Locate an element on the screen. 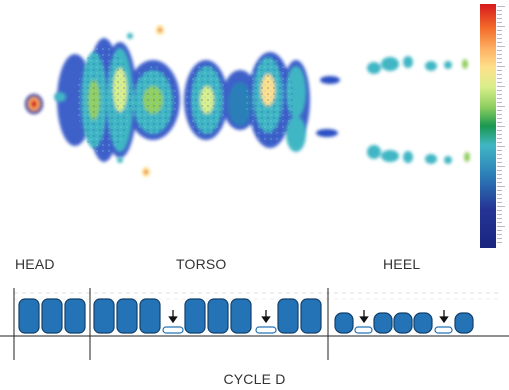 Image resolution: width=509 pixels, height=390 pixels. heel-region is located at coordinates (393, 110).